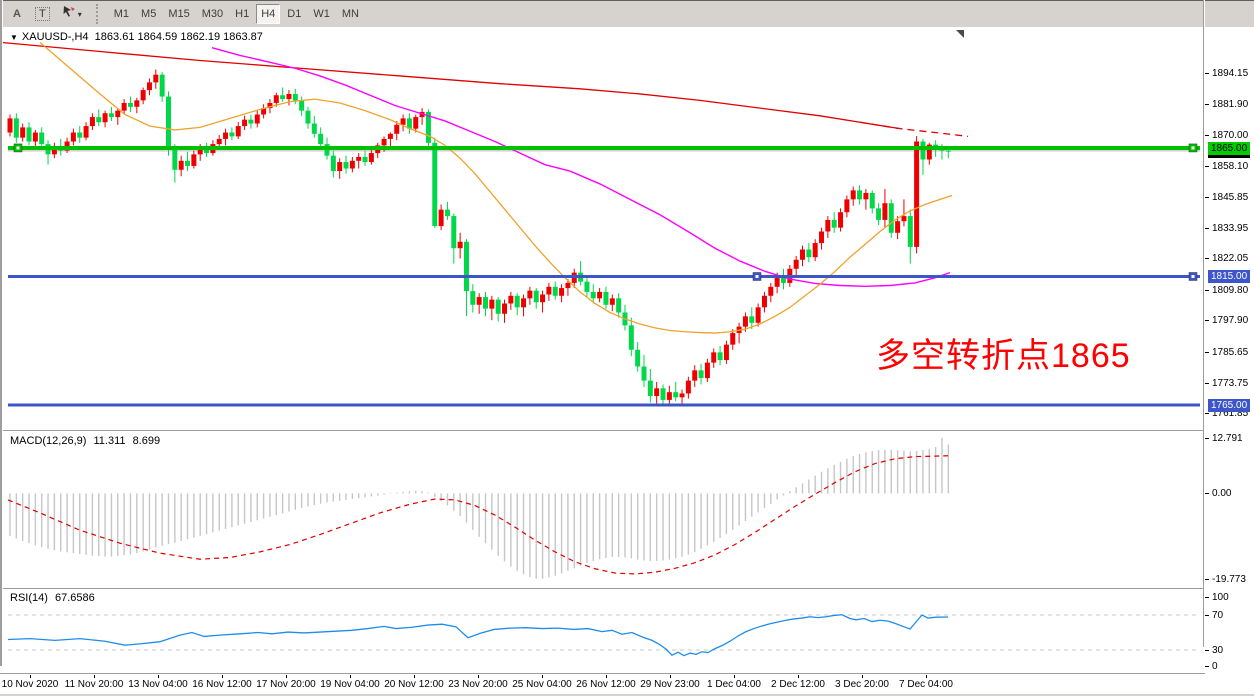 Image resolution: width=1254 pixels, height=696 pixels. I want to click on chevron-down-icon: ▾, so click(79, 14).